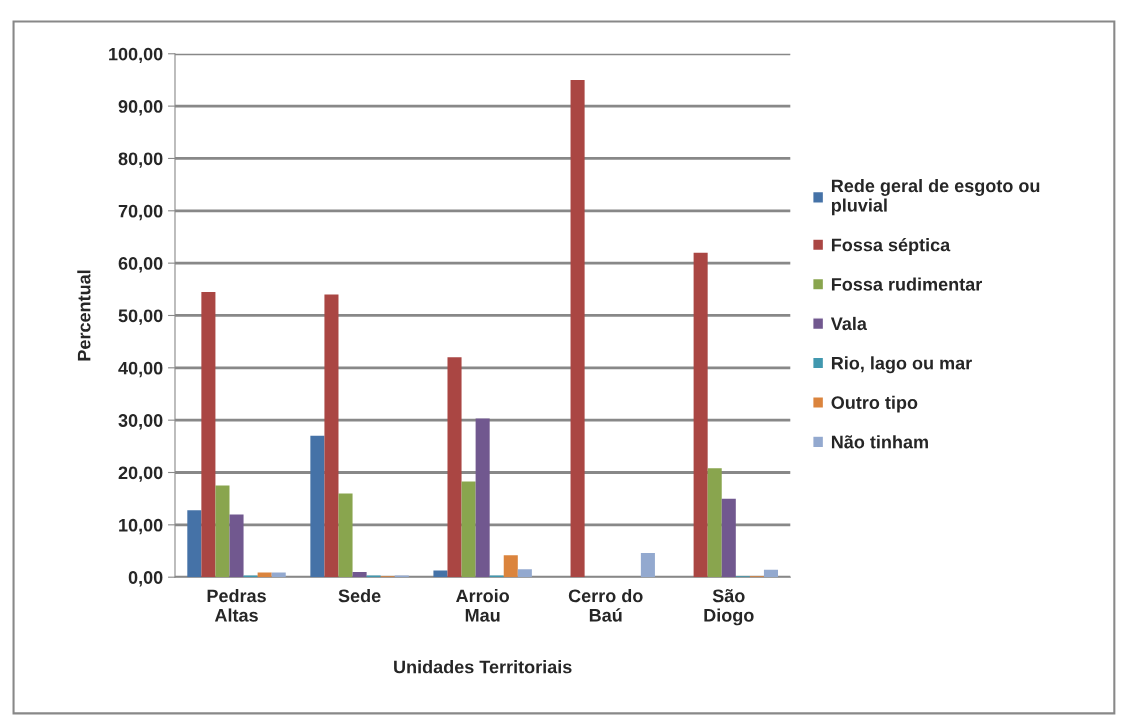 Image resolution: width=1129 pixels, height=717 pixels. I want to click on legend-label: Fossa rudimentar, so click(906, 284).